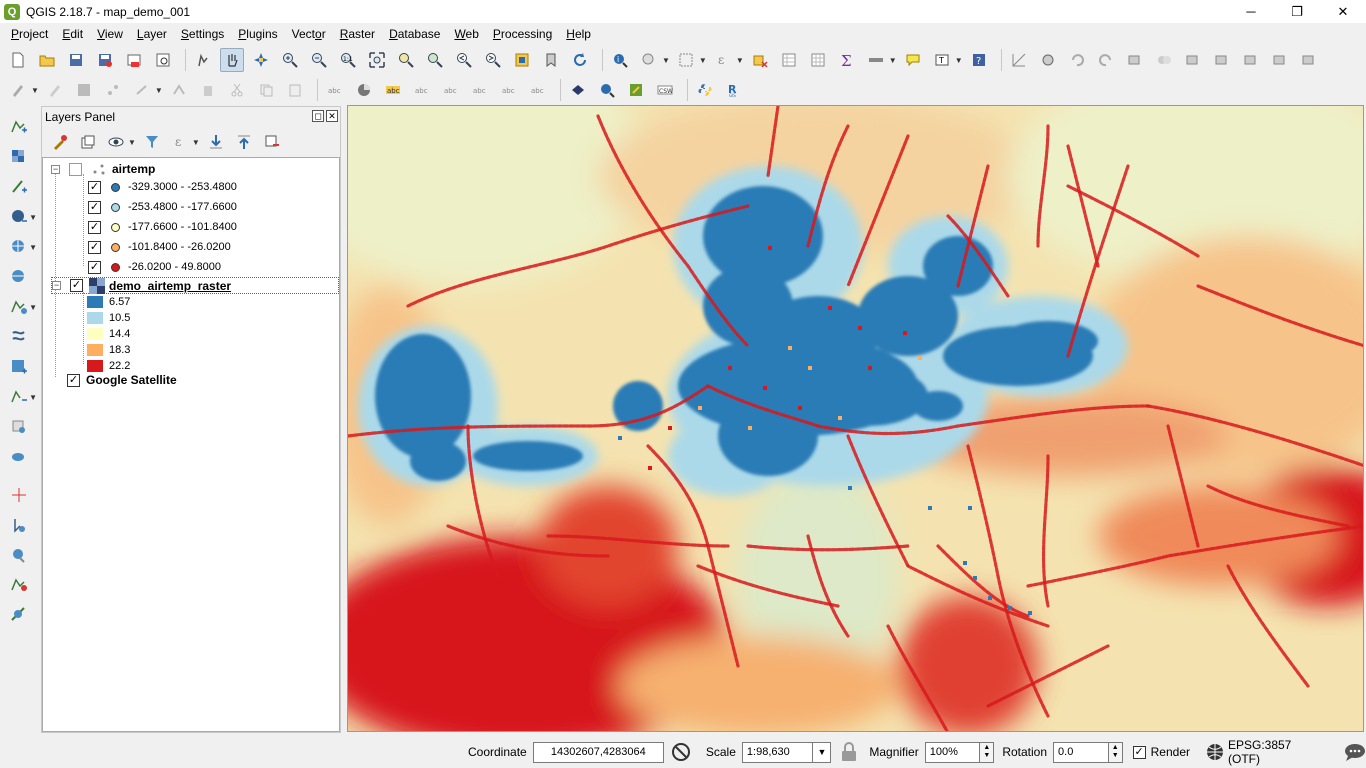 The image size is (1366, 768). Describe the element at coordinates (73, 34) in the screenshot. I see `menu-edit: Edit` at that location.